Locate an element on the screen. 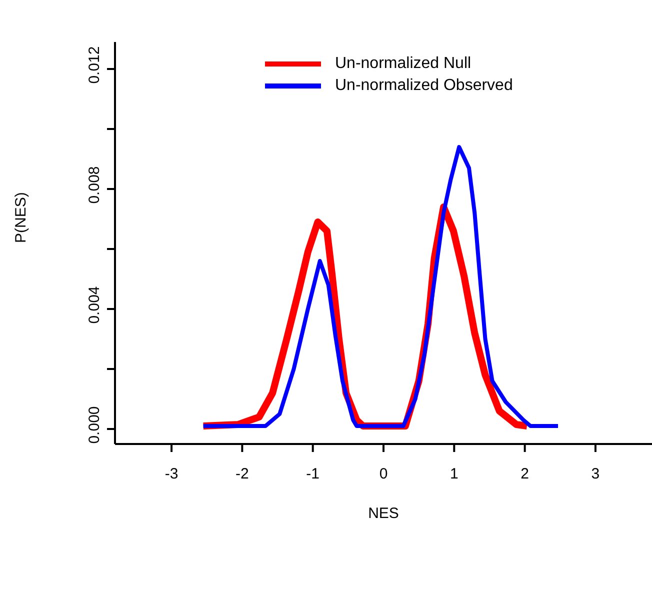 This screenshot has width=652, height=590. x-axis-title: NES is located at coordinates (383, 513).